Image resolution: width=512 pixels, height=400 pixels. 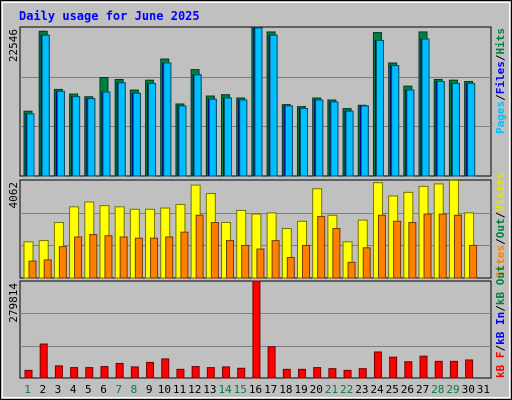 What do you see at coordinates (134, 389) in the screenshot?
I see `x-tick-label: 8` at bounding box center [134, 389].